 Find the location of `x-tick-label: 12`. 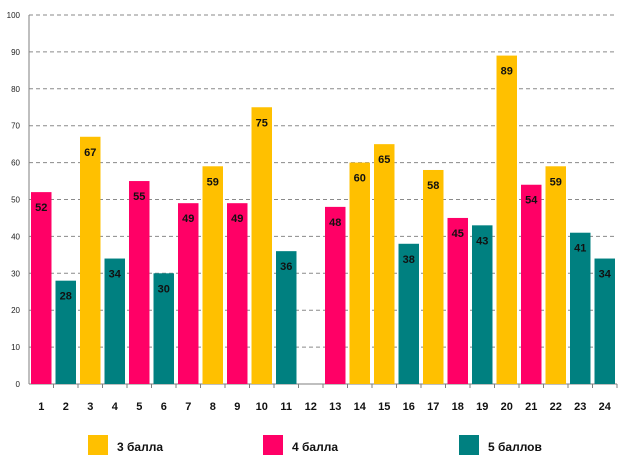

x-tick-label: 12 is located at coordinates (311, 407).